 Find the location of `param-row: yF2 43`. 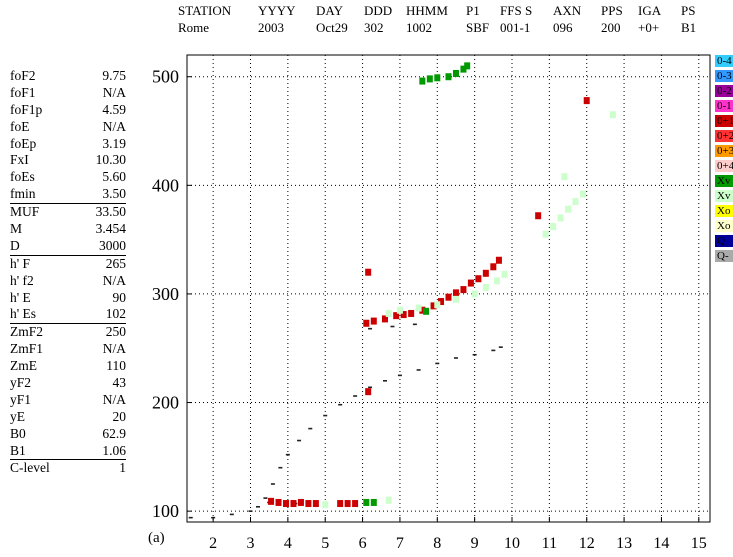

param-row: yF2 43 is located at coordinates (68, 383).